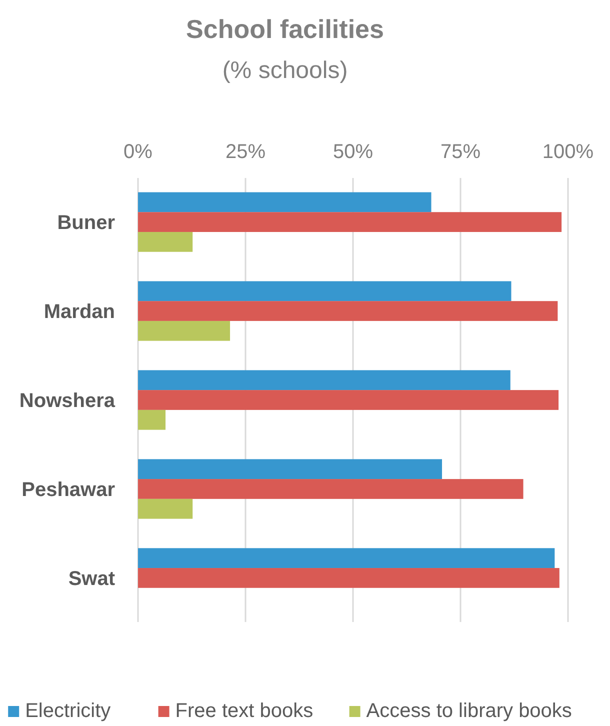  I want to click on legend-label: Free text books, so click(244, 711).